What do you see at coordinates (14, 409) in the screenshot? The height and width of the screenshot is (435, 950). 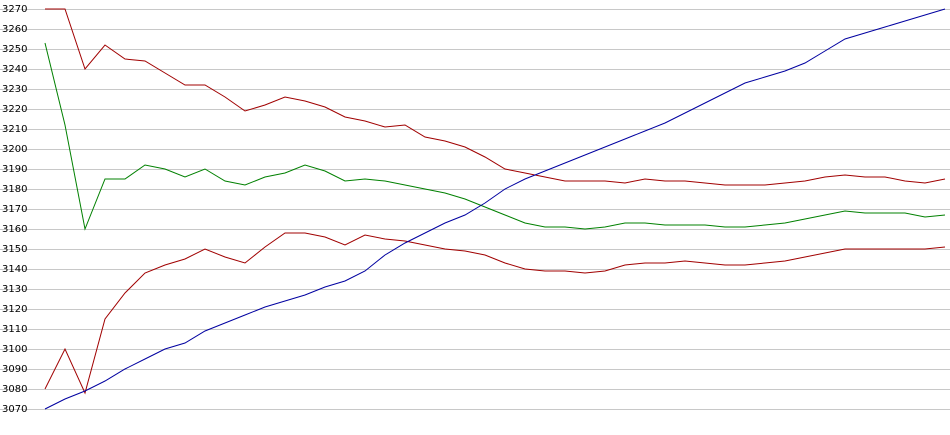 I see `y-tick-label: 3070` at bounding box center [14, 409].